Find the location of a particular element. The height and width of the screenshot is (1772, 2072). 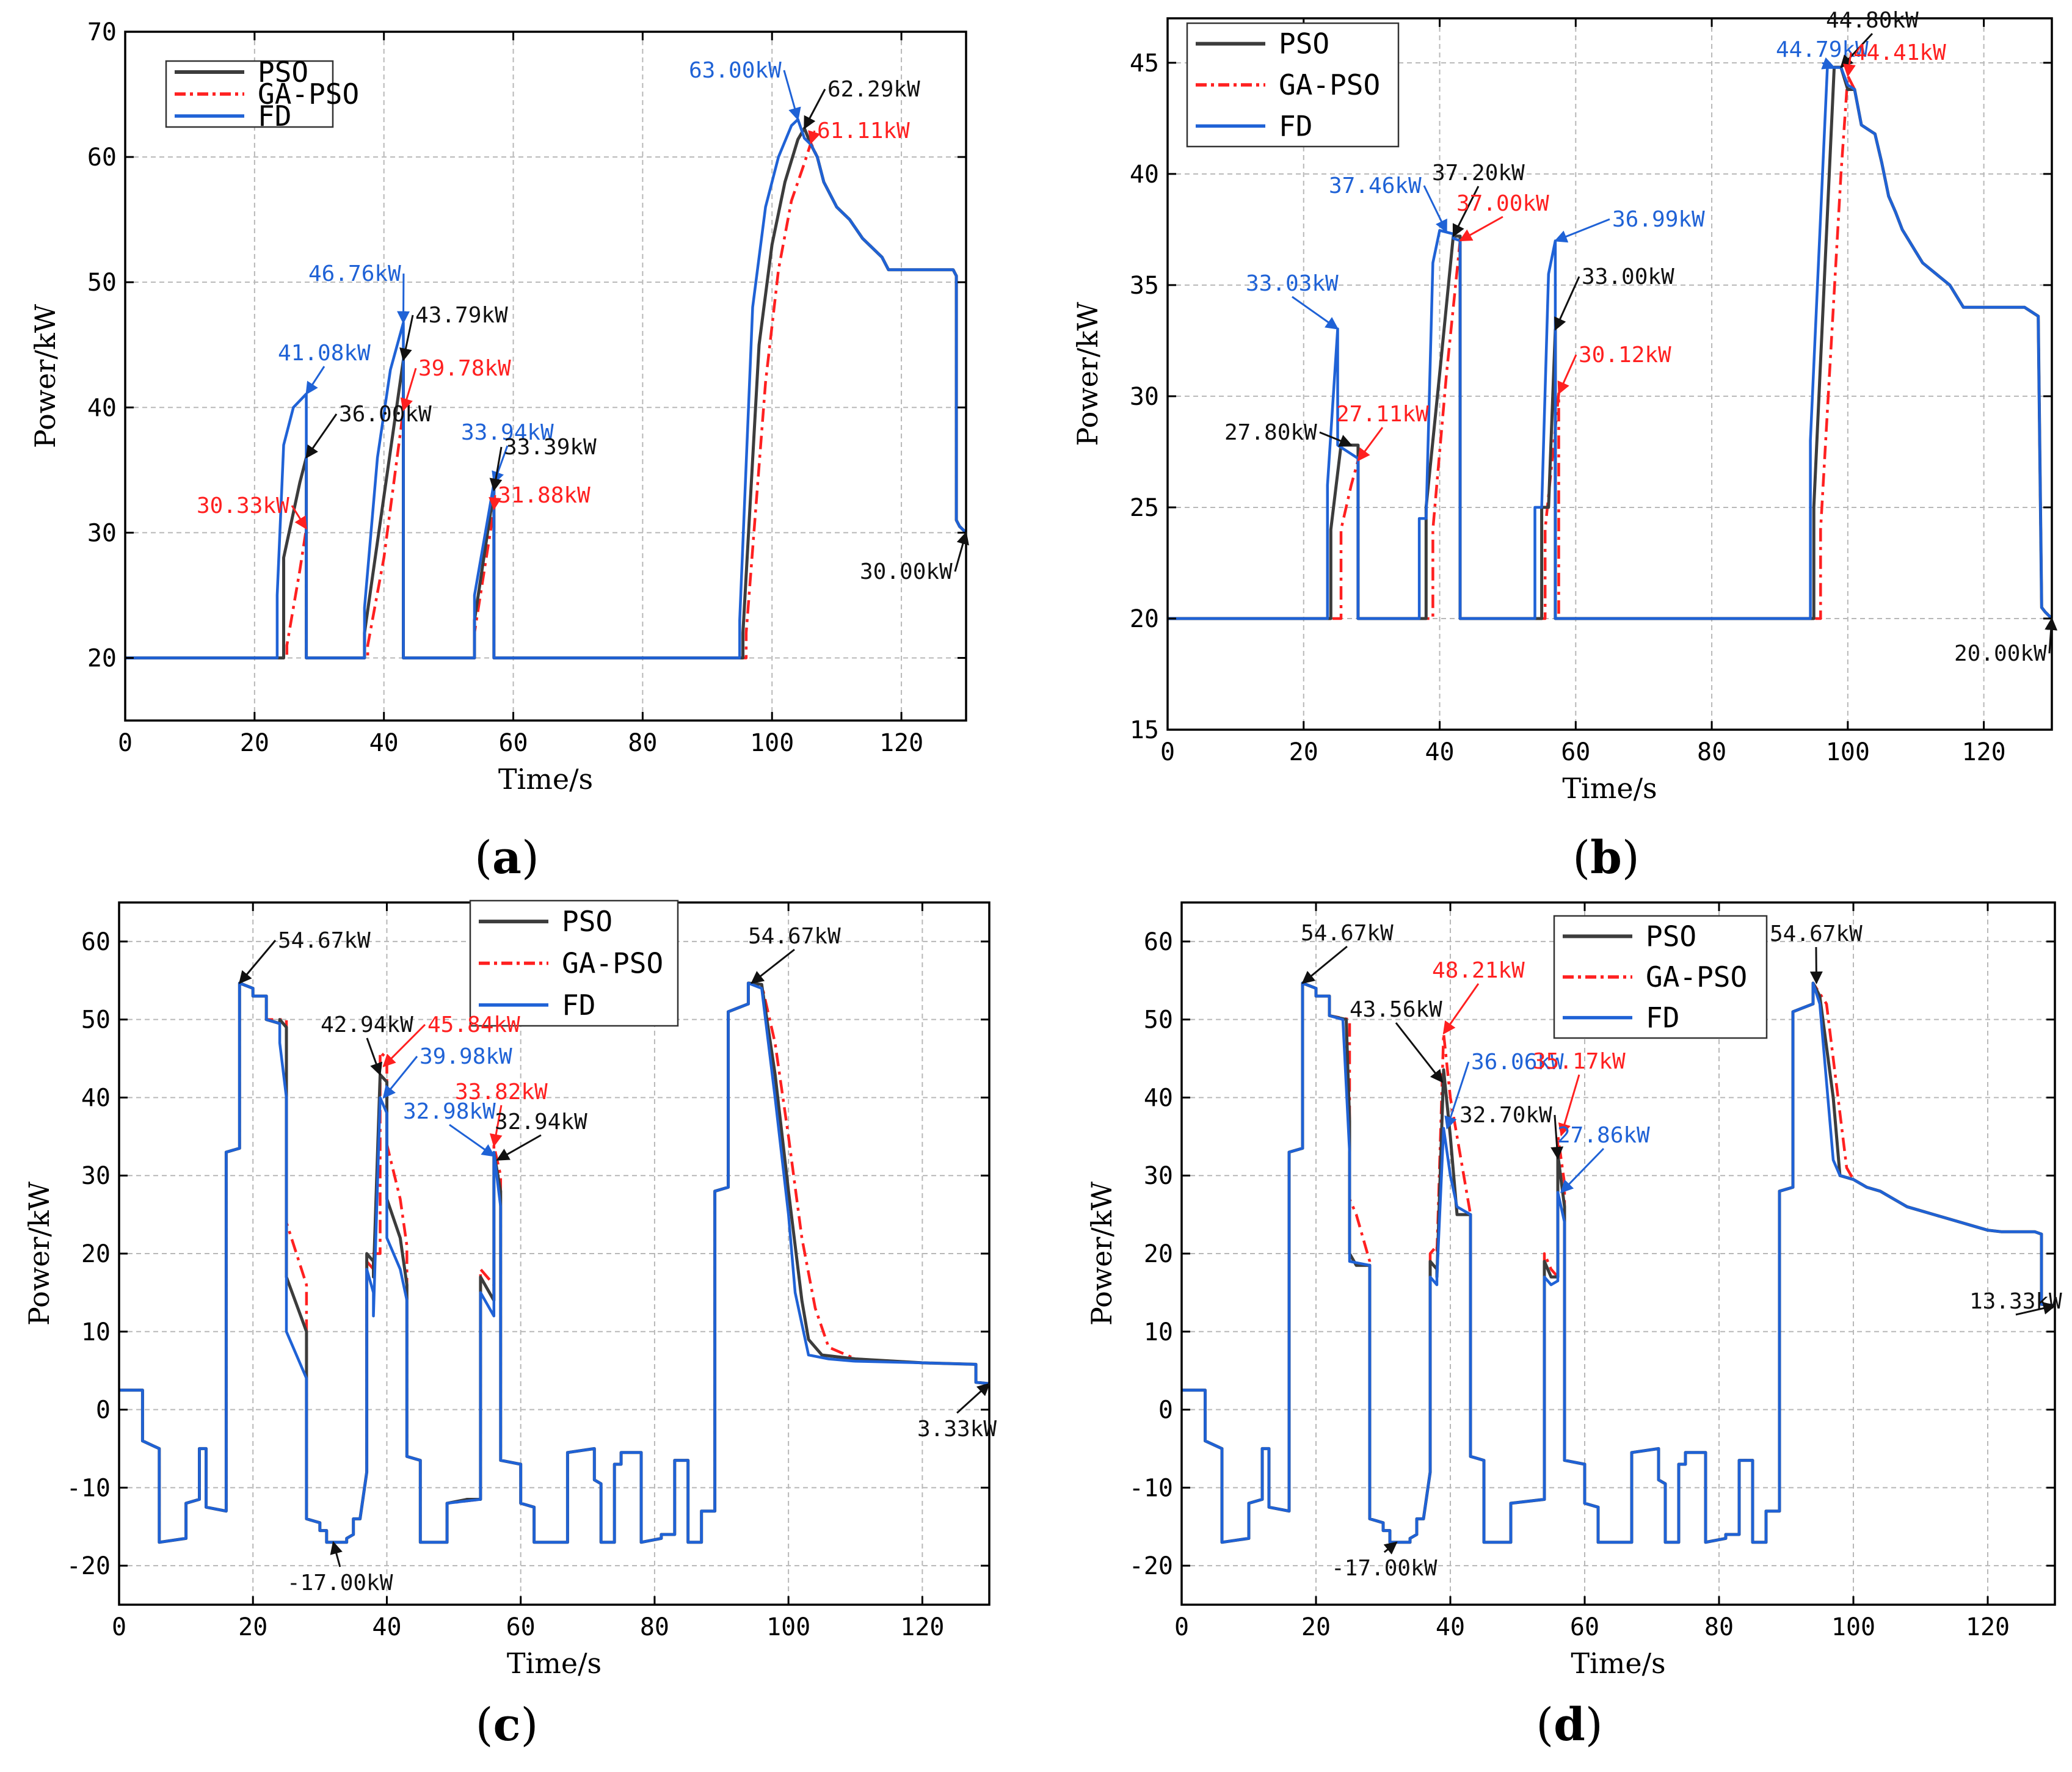

y-tick-label: 60 is located at coordinates (102, 157).